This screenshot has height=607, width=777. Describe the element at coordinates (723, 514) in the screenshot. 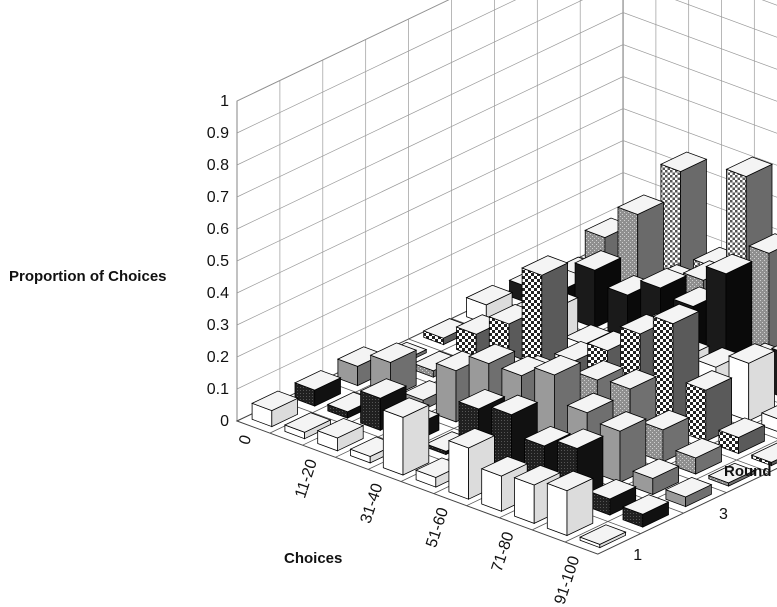

I see `round-tick-label: 3` at that location.